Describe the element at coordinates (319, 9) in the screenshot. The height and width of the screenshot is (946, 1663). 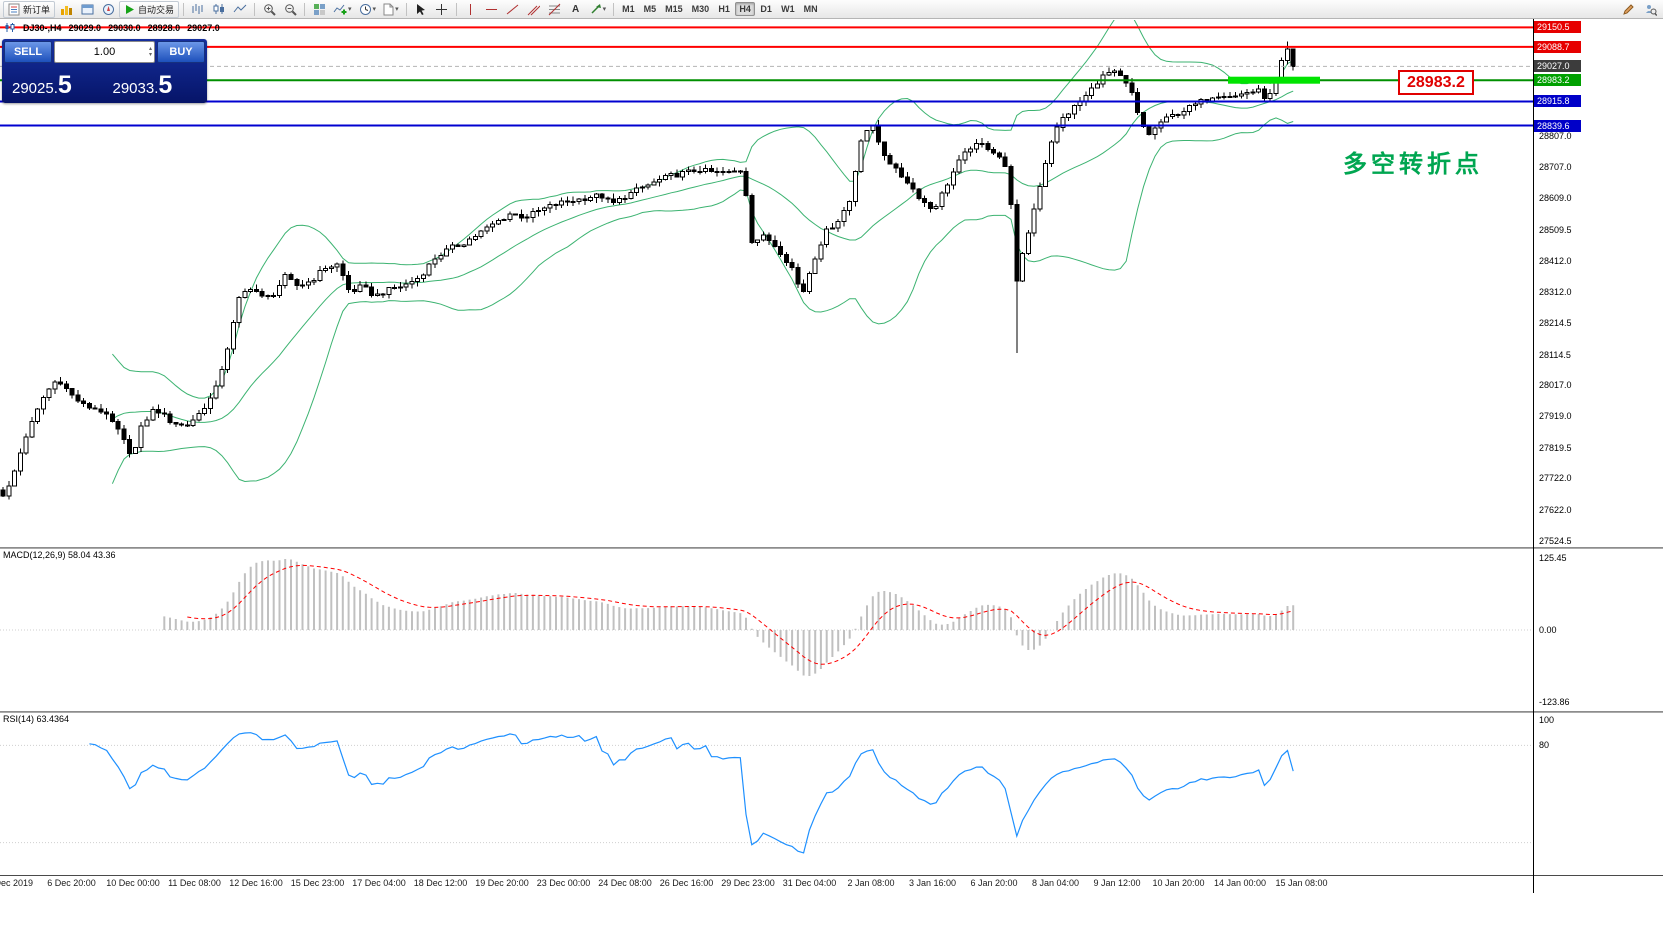
I see `tile-windows-icon` at that location.